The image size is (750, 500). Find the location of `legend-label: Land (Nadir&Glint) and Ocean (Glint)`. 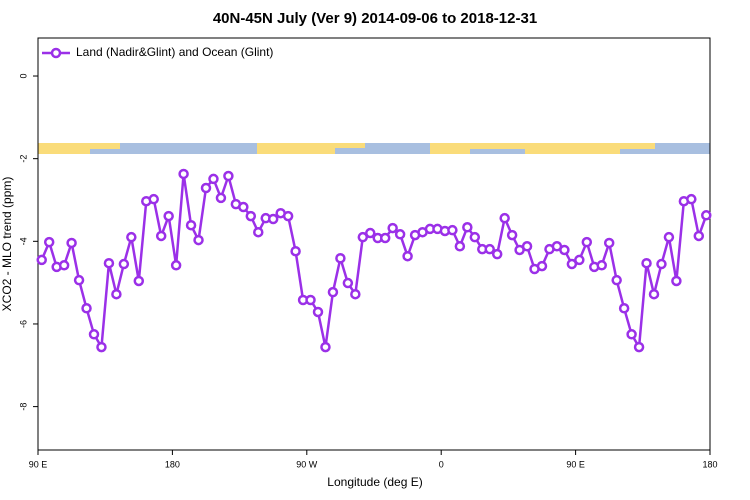

legend-label: Land (Nadir&Glint) and Ocean (Glint) is located at coordinates (174, 52).